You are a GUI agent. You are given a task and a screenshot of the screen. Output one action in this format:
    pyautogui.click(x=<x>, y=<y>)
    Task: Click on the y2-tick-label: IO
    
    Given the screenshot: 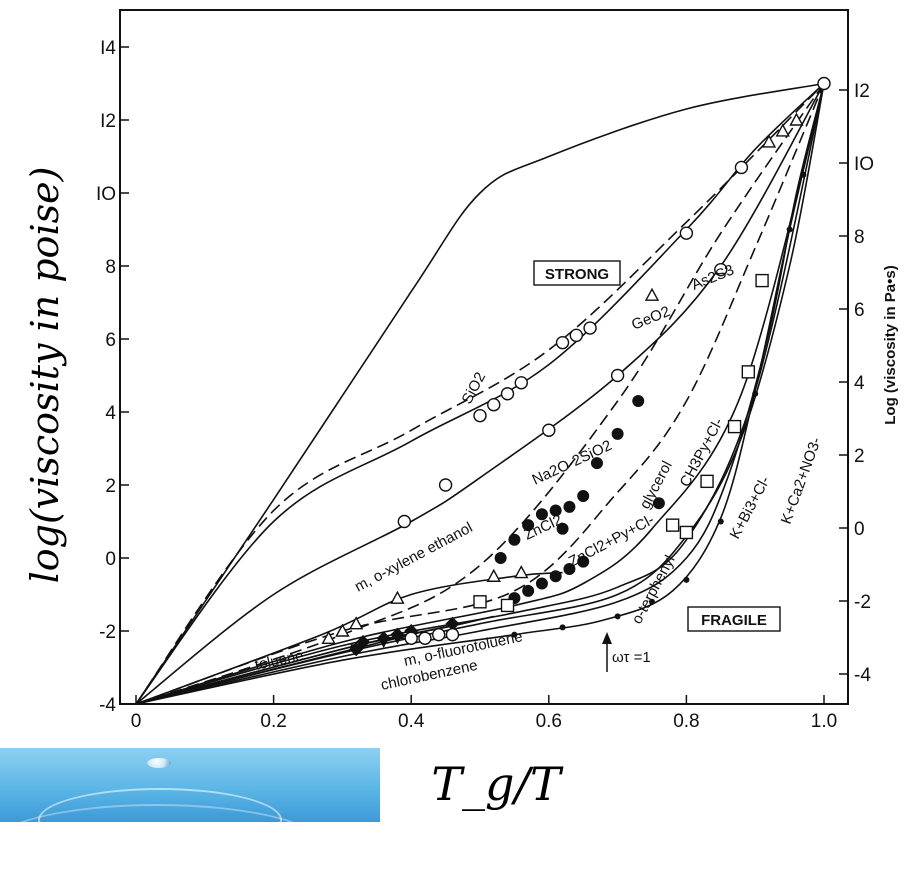 What is the action you would take?
    pyautogui.click(x=864, y=164)
    